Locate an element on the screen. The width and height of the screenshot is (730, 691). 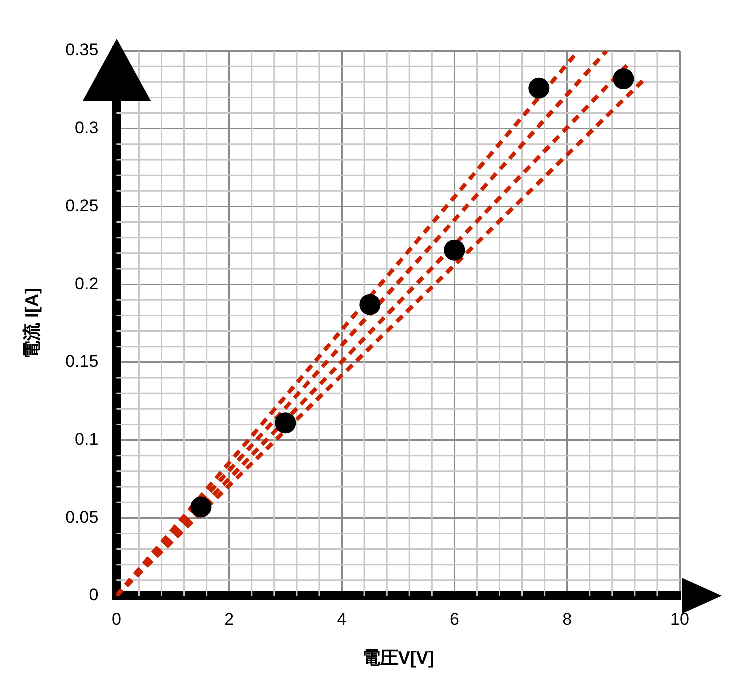
x-tick-label: 2 is located at coordinates (229, 619).